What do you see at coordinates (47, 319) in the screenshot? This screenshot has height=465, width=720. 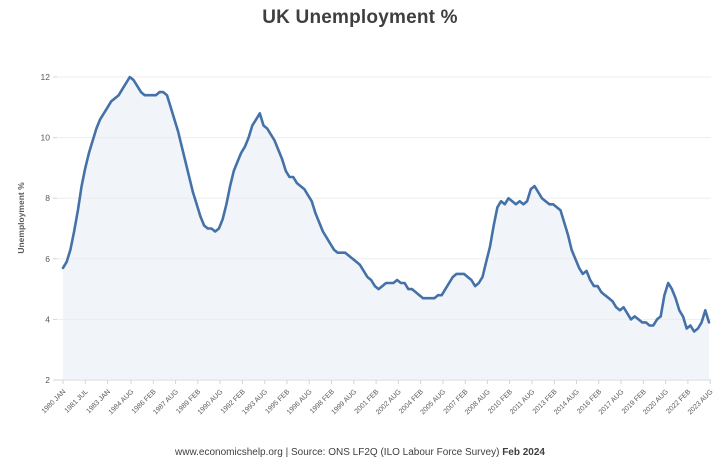 I see `y-tick-label: 4` at bounding box center [47, 319].